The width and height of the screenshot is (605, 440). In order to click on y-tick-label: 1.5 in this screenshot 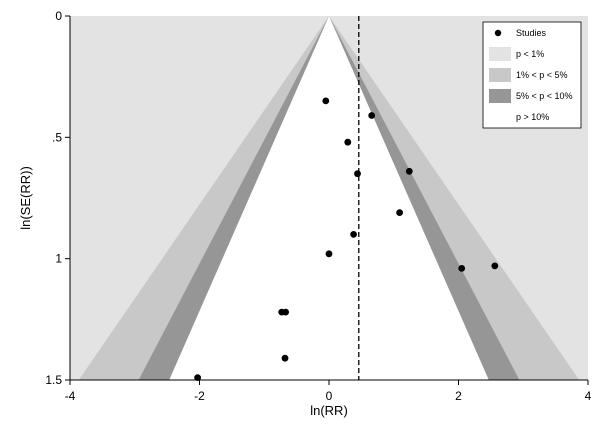, I will do `click(53, 380)`.